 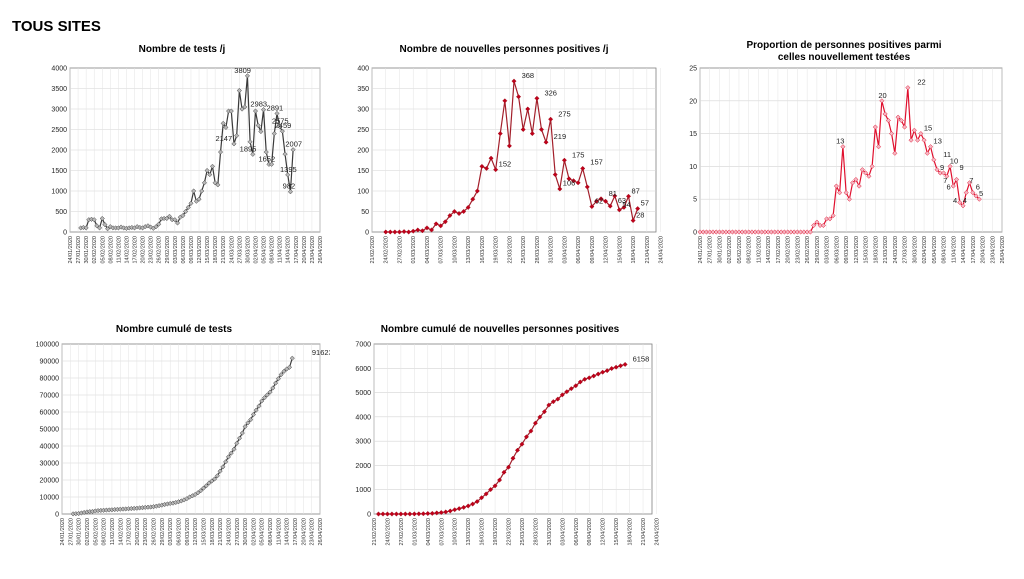 I want to click on y-tick-label: 10, so click(x=693, y=167).